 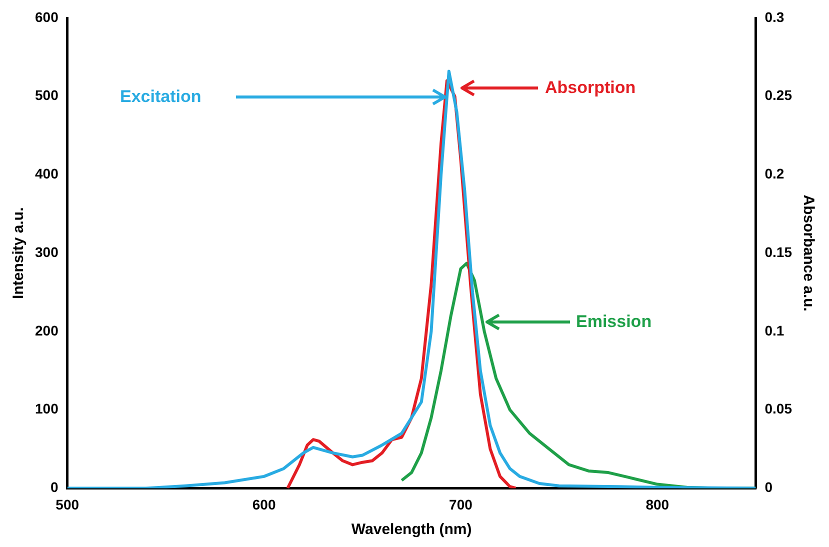 What do you see at coordinates (264, 504) in the screenshot?
I see `x-tick-label: 600` at bounding box center [264, 504].